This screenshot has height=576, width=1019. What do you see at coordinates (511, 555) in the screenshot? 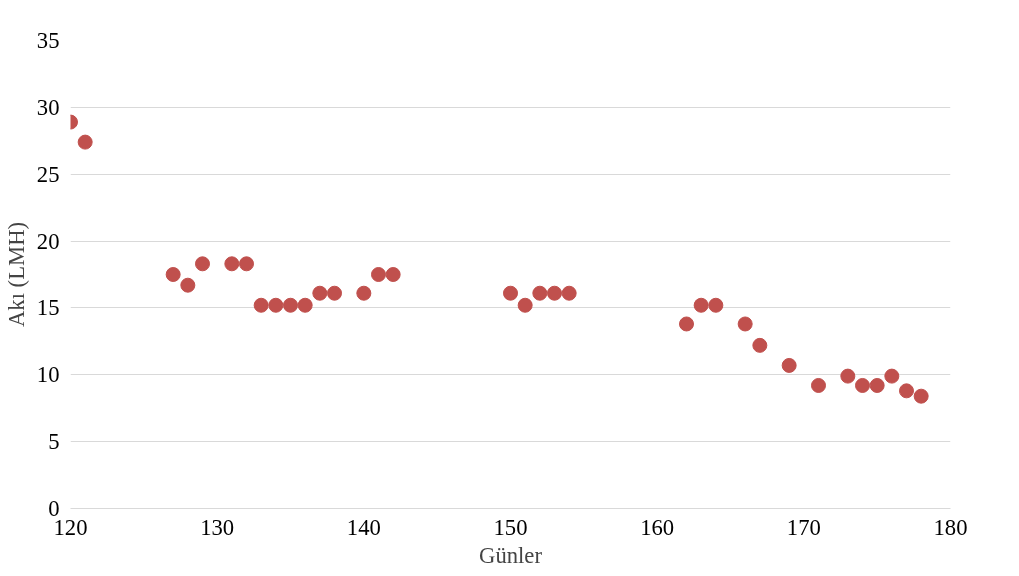
I see `x-axis-title: Günler` at bounding box center [511, 555].